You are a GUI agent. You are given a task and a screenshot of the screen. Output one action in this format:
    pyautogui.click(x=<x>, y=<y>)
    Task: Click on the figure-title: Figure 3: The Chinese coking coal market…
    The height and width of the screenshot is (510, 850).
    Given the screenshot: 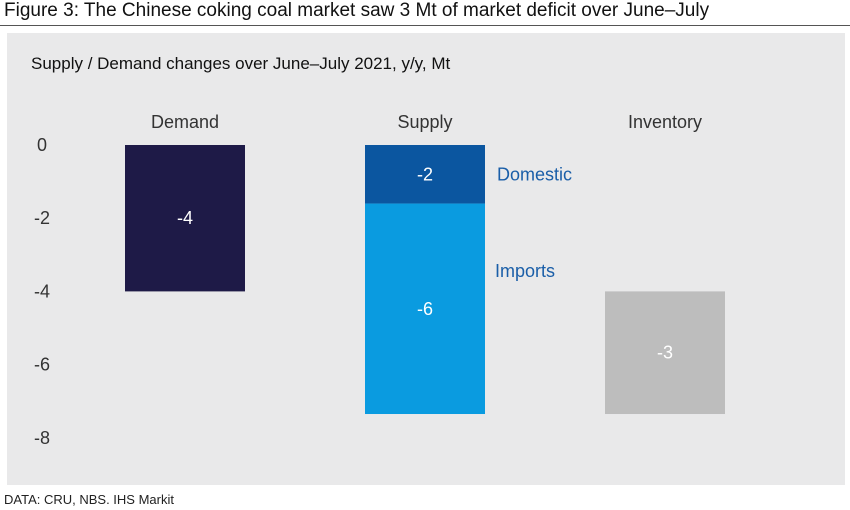 What is the action you would take?
    pyautogui.click(x=357, y=10)
    